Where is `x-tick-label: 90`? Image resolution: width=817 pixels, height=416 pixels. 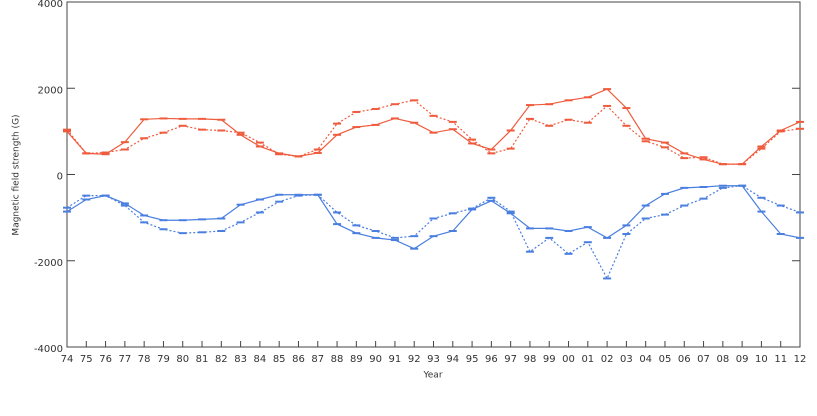
x-tick-label: 90 is located at coordinates (375, 359).